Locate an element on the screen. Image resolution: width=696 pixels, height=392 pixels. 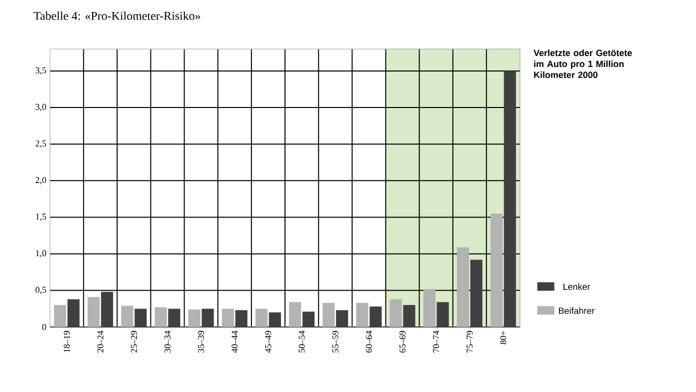
x-tick-label: 30–34 is located at coordinates (167, 341).